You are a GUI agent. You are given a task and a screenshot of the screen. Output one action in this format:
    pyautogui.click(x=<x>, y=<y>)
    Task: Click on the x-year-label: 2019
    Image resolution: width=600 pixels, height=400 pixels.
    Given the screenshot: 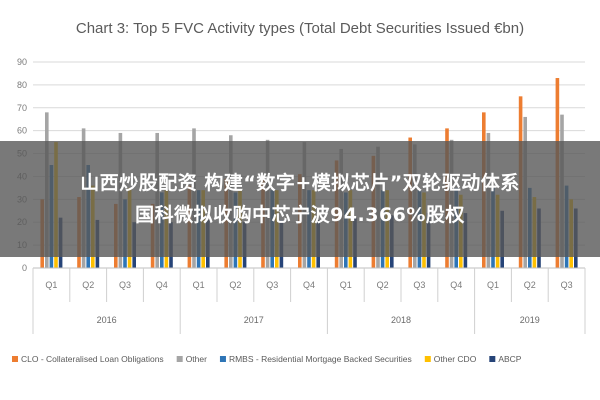 What is the action you would take?
    pyautogui.click(x=530, y=320)
    